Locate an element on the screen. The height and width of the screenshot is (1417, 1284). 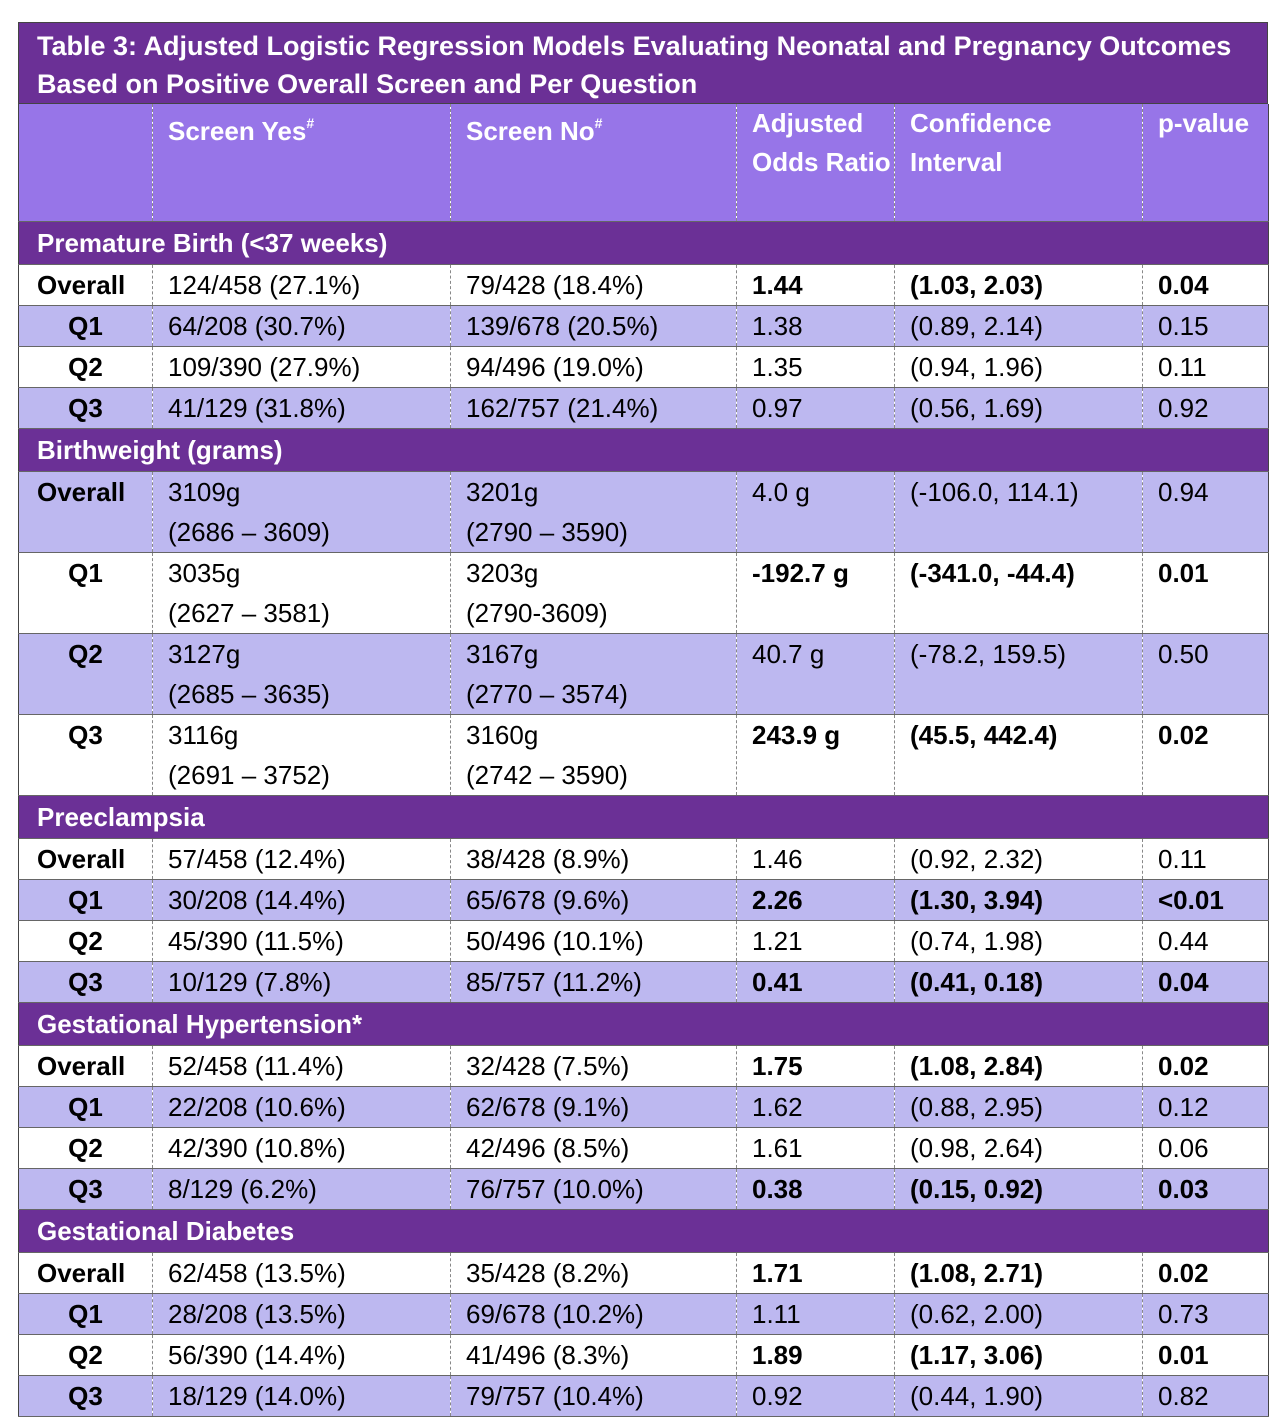
screen-yes-cell: 52/458 (11.4%) is located at coordinates (301, 1066).